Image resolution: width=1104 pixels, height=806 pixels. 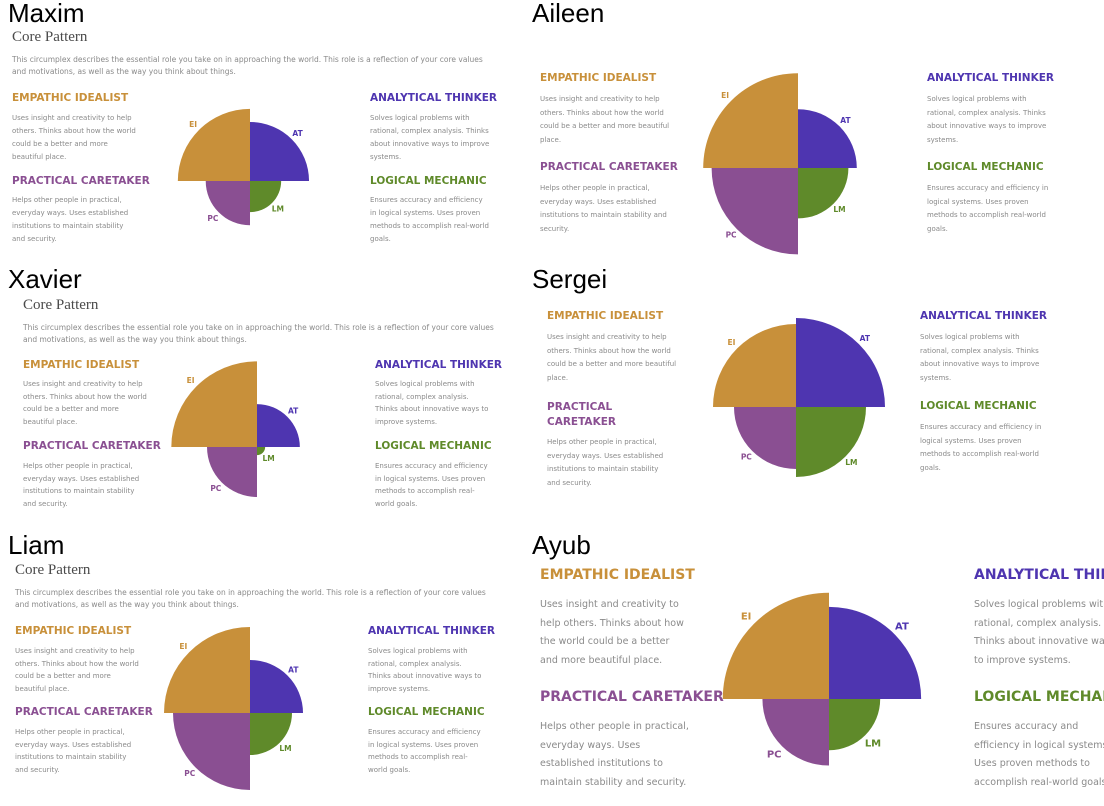 I want to click on person-name: Ayub, so click(x=561, y=546).